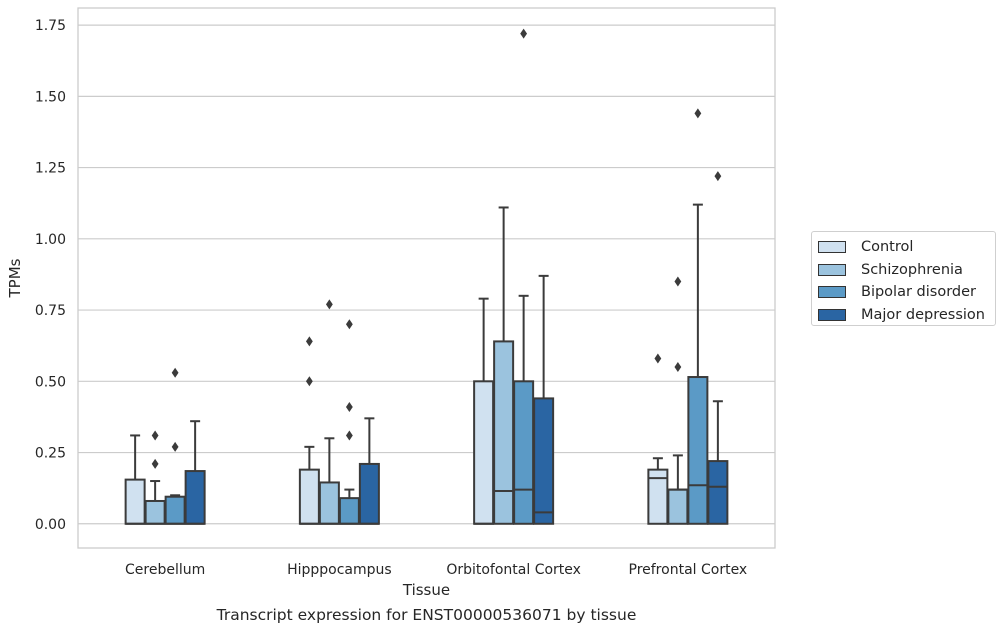 The width and height of the screenshot is (1007, 634). Describe the element at coordinates (339, 570) in the screenshot. I see `x-tick-label: Hipppocampus` at that location.